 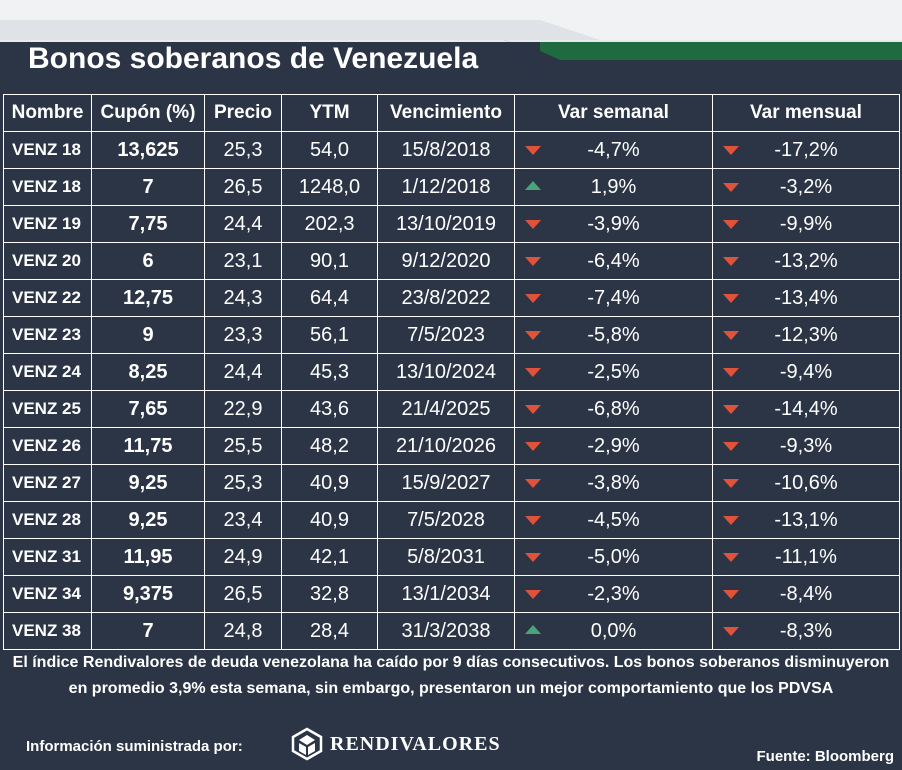 I want to click on cell-ytm: 56,1, so click(x=329, y=335).